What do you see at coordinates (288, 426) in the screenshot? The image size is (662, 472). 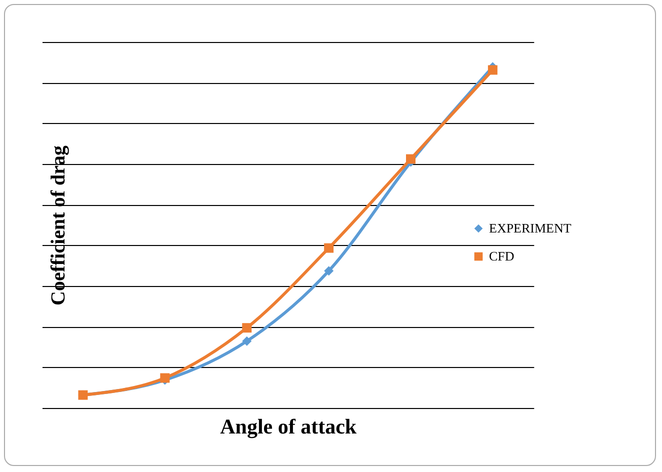 I see `x-axis-title: Angle of attack` at bounding box center [288, 426].